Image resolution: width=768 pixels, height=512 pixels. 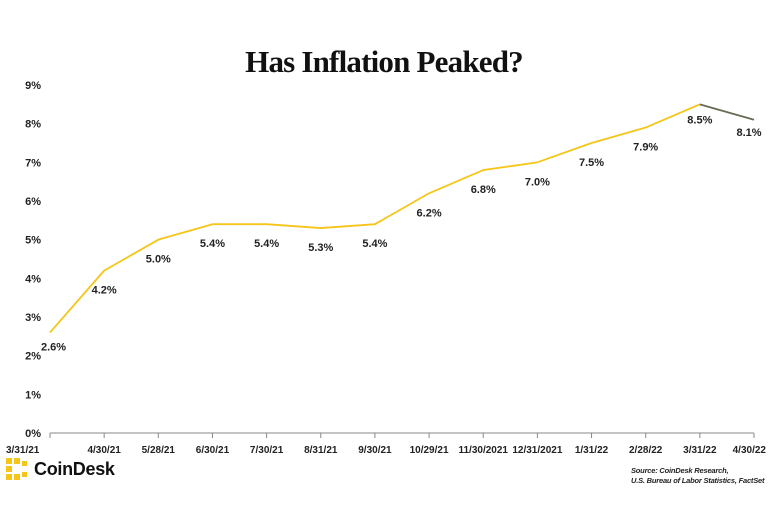 I want to click on brand-name: CoinDesk, so click(x=74, y=468).